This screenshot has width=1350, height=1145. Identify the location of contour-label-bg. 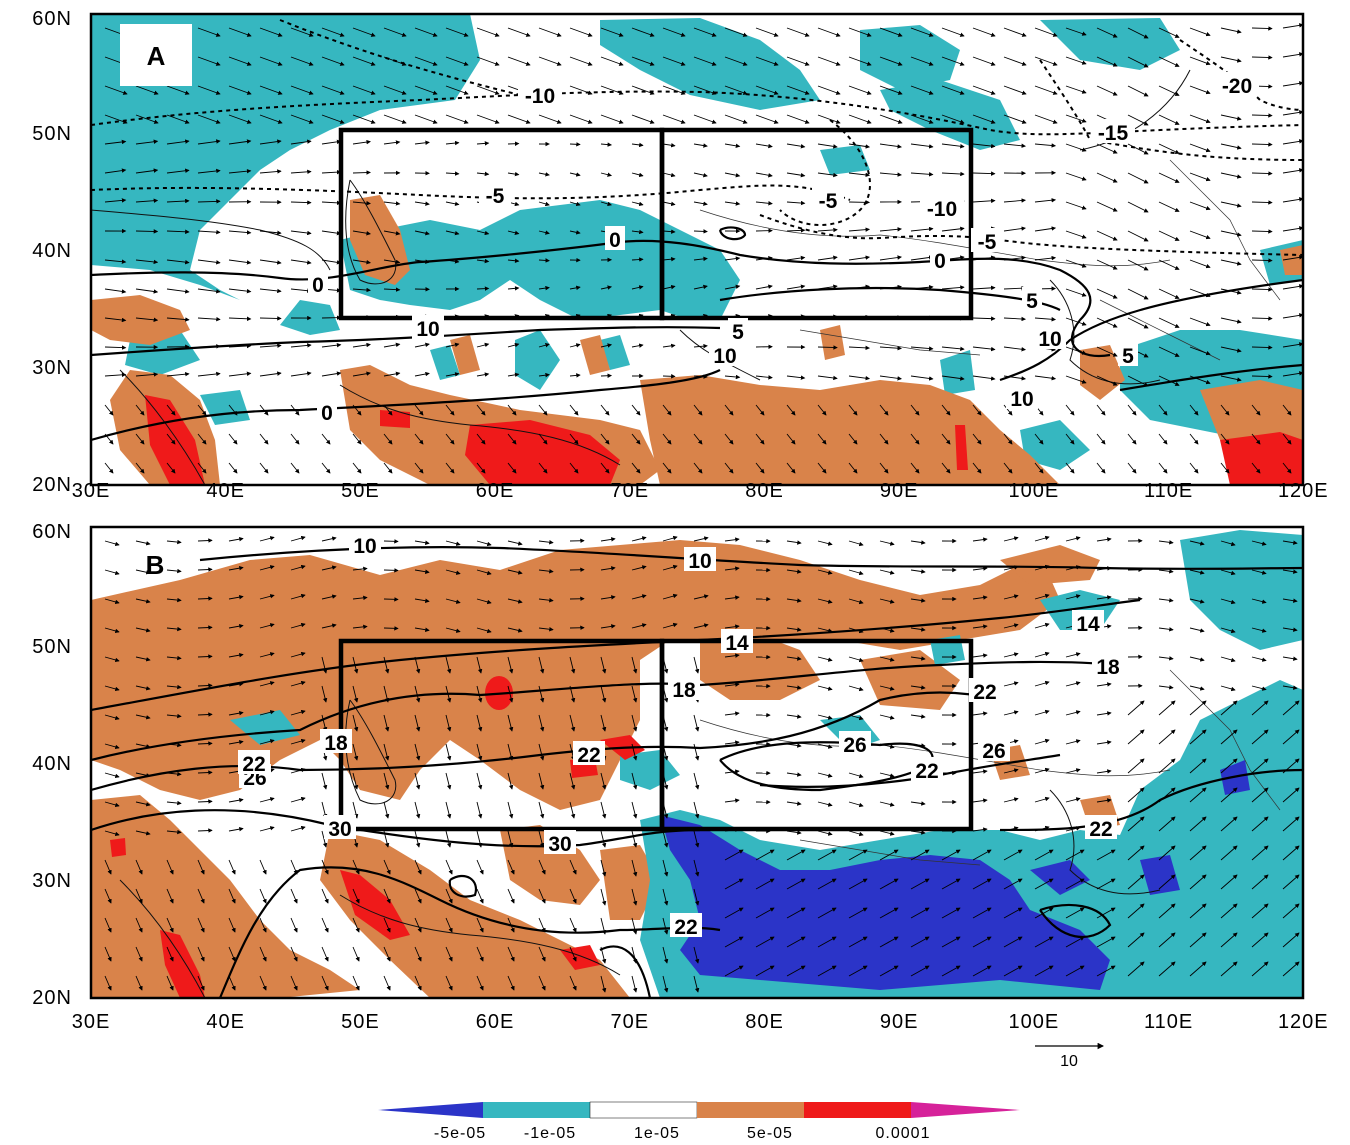
(1237, 84).